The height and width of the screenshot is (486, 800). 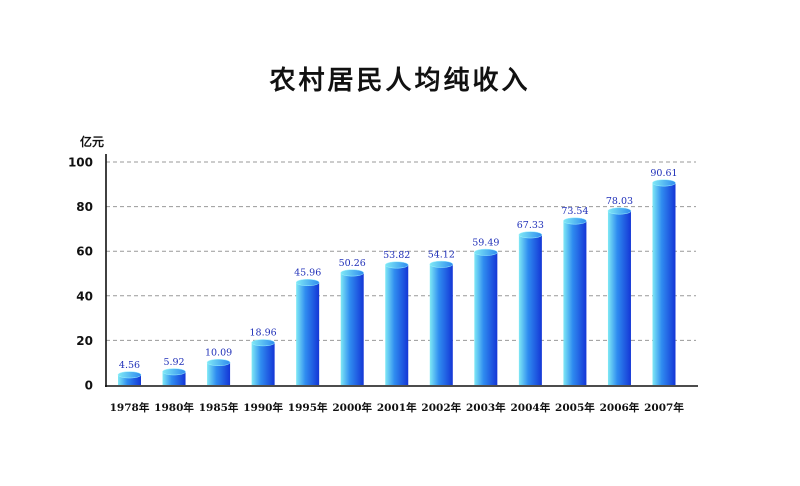 I want to click on y-tick-label: 80, so click(x=84, y=207).